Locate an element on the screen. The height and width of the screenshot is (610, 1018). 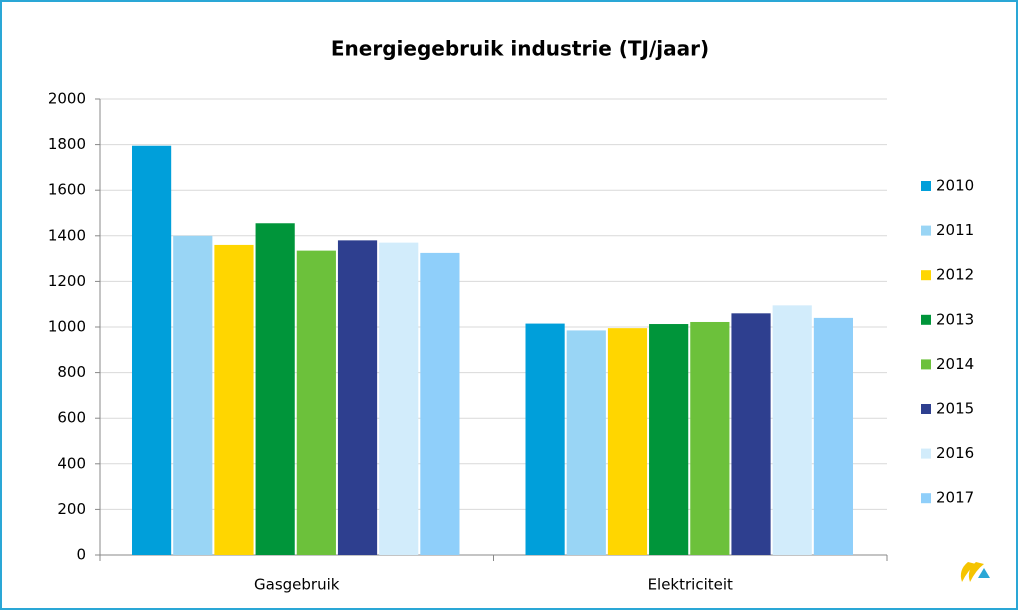
y-tick-label: 800 is located at coordinates (71, 372).